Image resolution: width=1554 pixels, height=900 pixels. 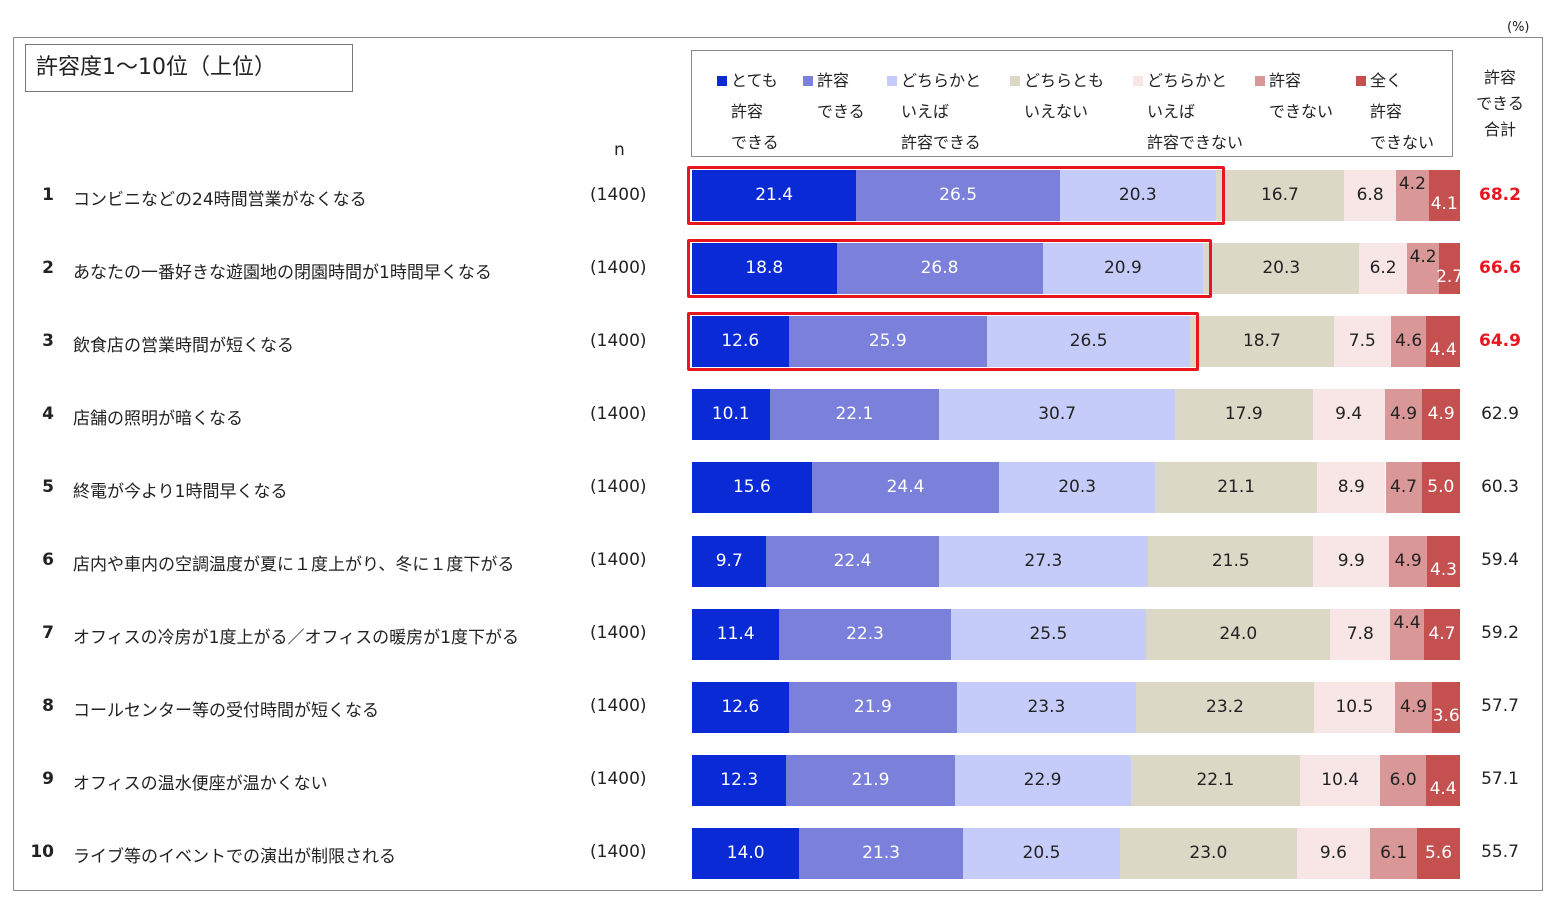 What do you see at coordinates (1188, 111) in the screenshot?
I see `legend-item: どちらかと いえば 許容できない` at bounding box center [1188, 111].